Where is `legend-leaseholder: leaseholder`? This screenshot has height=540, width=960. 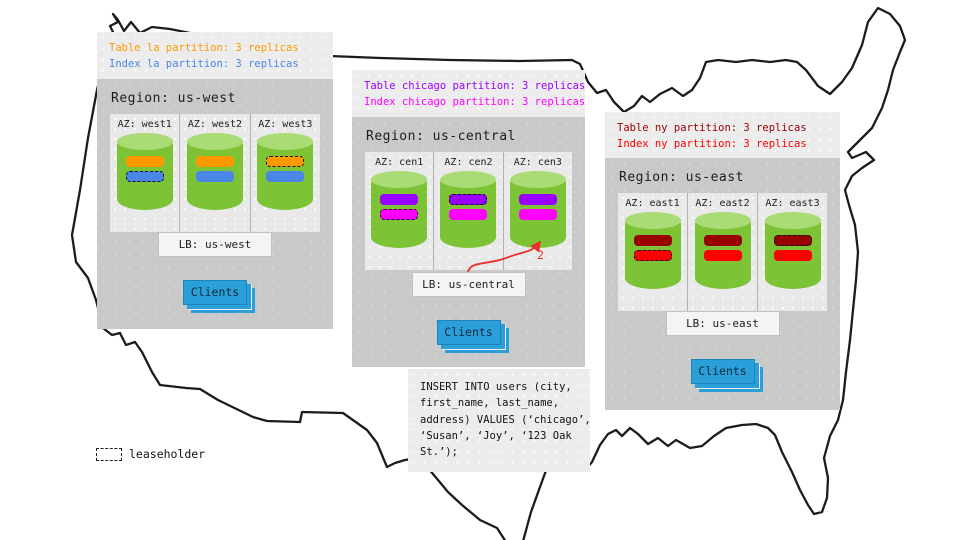 legend-leaseholder: leaseholder is located at coordinates (150, 454).